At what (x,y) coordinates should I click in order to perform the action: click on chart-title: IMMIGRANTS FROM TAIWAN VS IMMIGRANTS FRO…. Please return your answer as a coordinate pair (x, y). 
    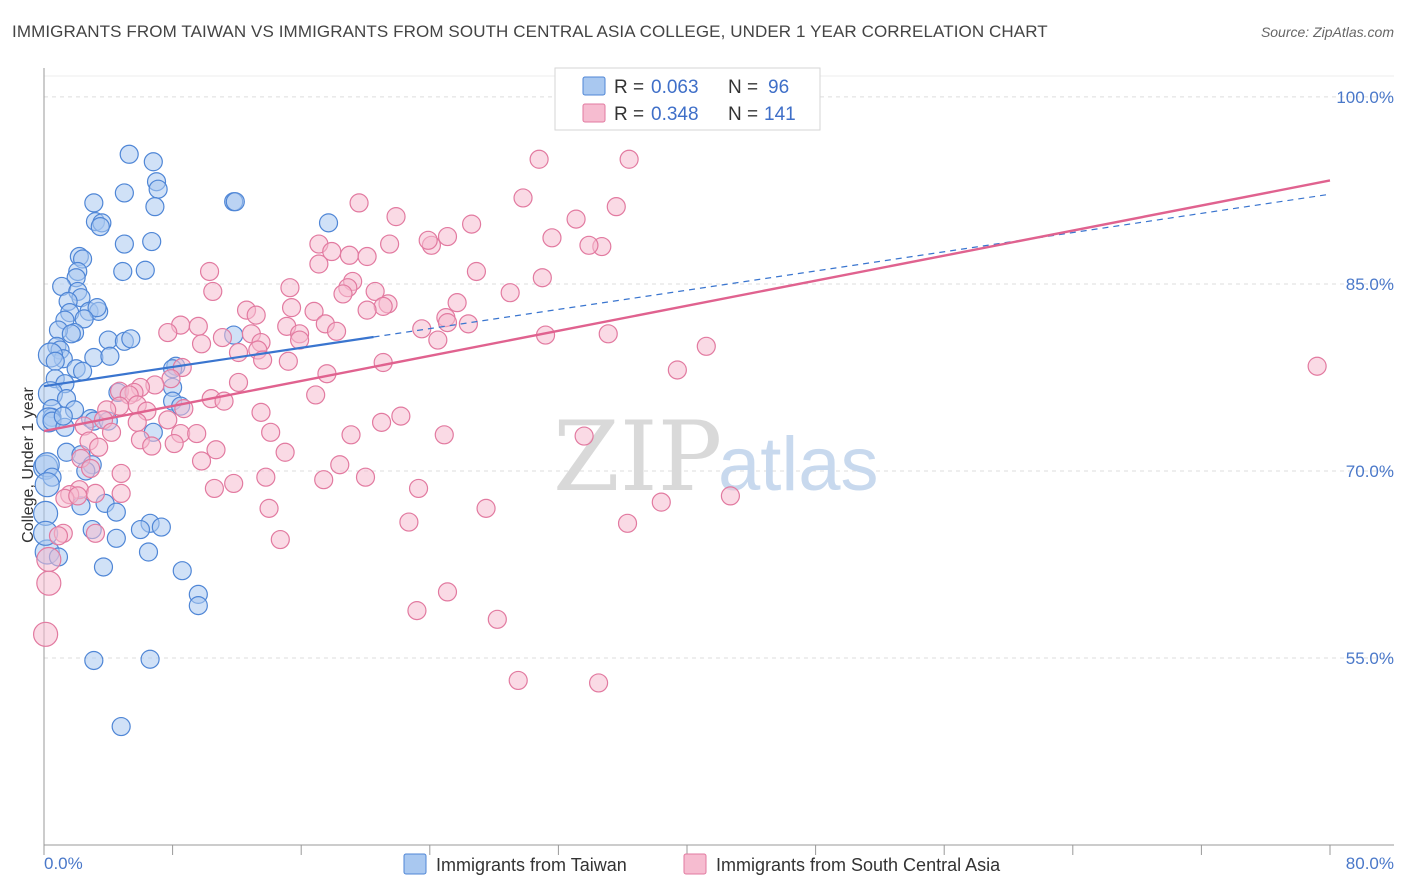
    Looking at the image, I should click on (530, 31).